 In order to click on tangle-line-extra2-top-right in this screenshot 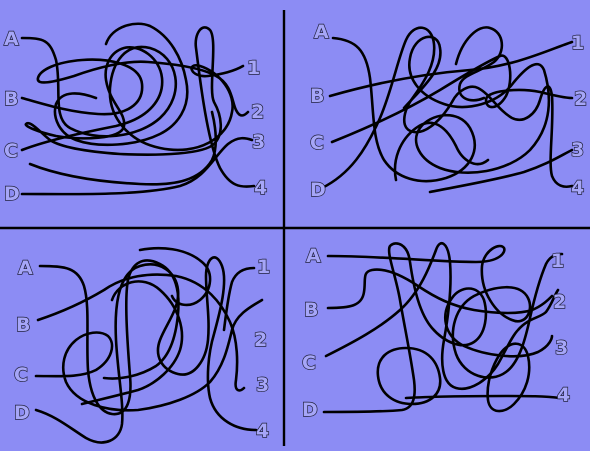, I will do `click(501, 171)`.